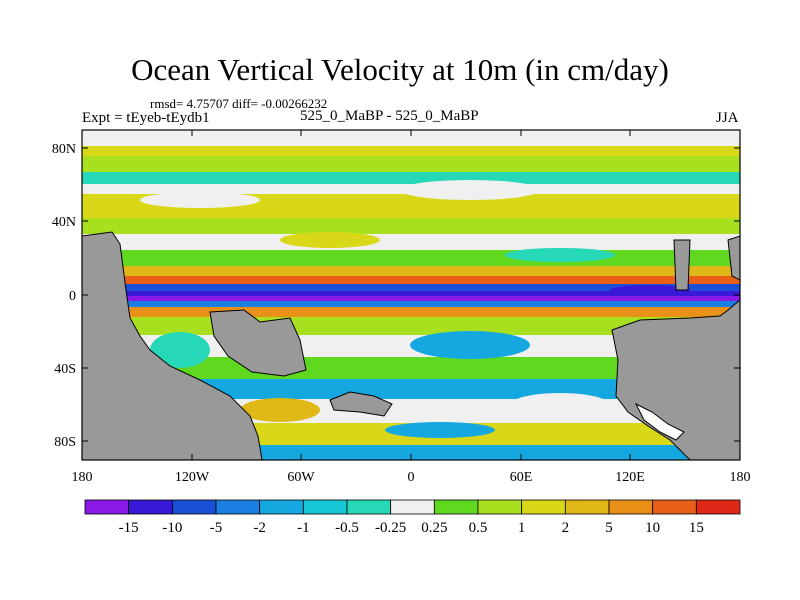 This screenshot has width=800, height=600. I want to click on colorbar-label: -5, so click(216, 528).